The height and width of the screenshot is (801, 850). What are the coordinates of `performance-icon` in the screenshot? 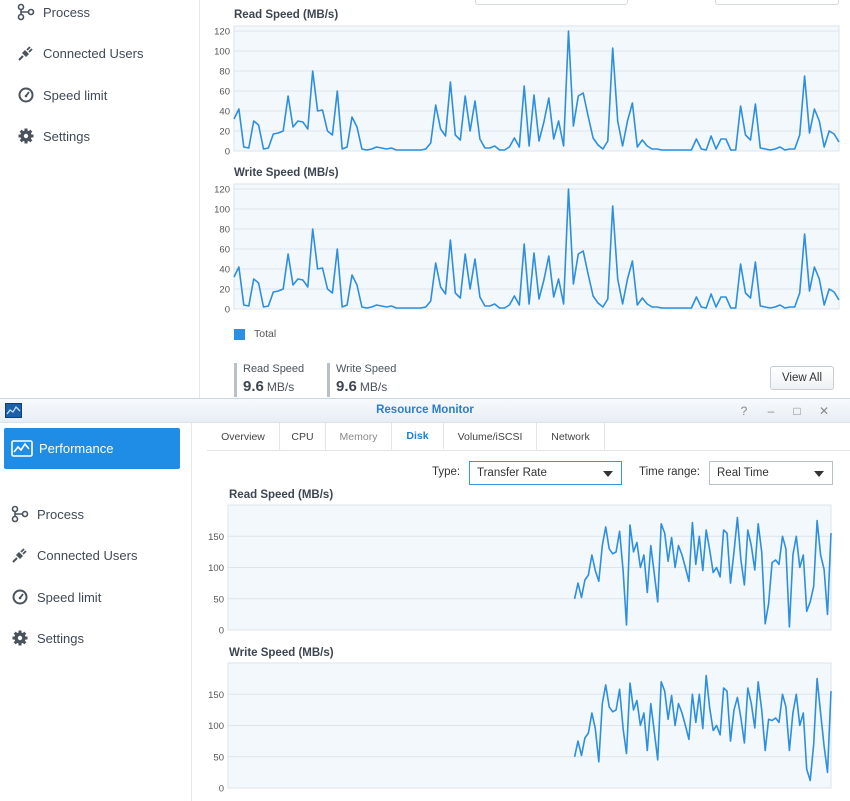 It's located at (22, 448).